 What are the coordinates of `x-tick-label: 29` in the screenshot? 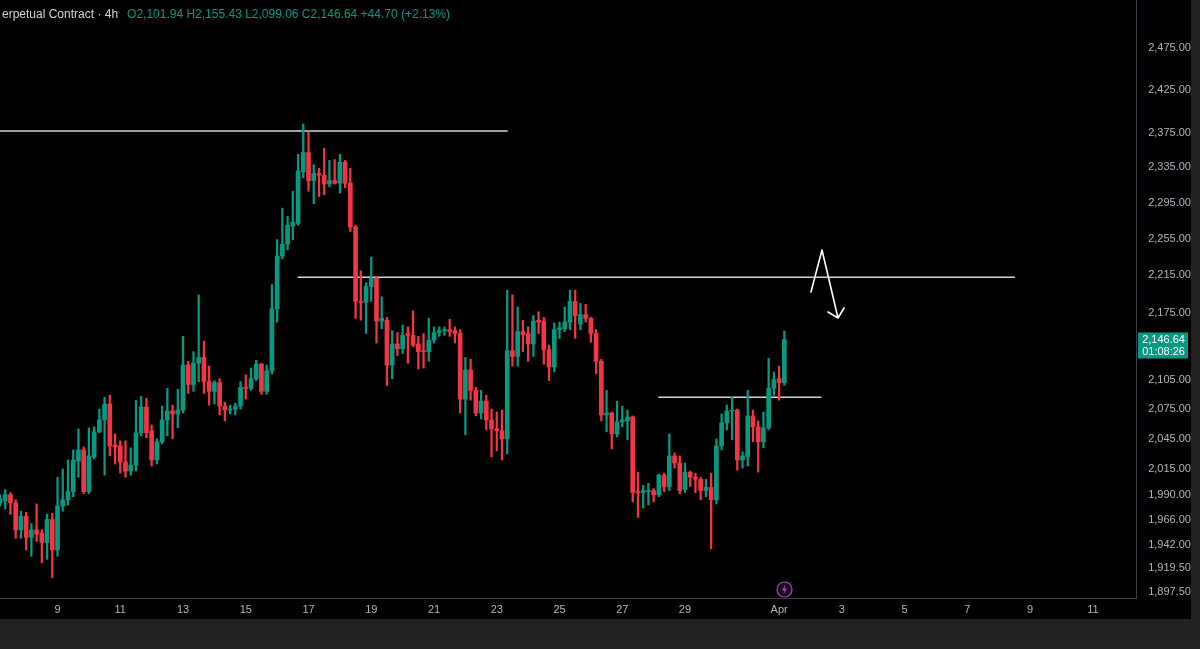 It's located at (685, 608).